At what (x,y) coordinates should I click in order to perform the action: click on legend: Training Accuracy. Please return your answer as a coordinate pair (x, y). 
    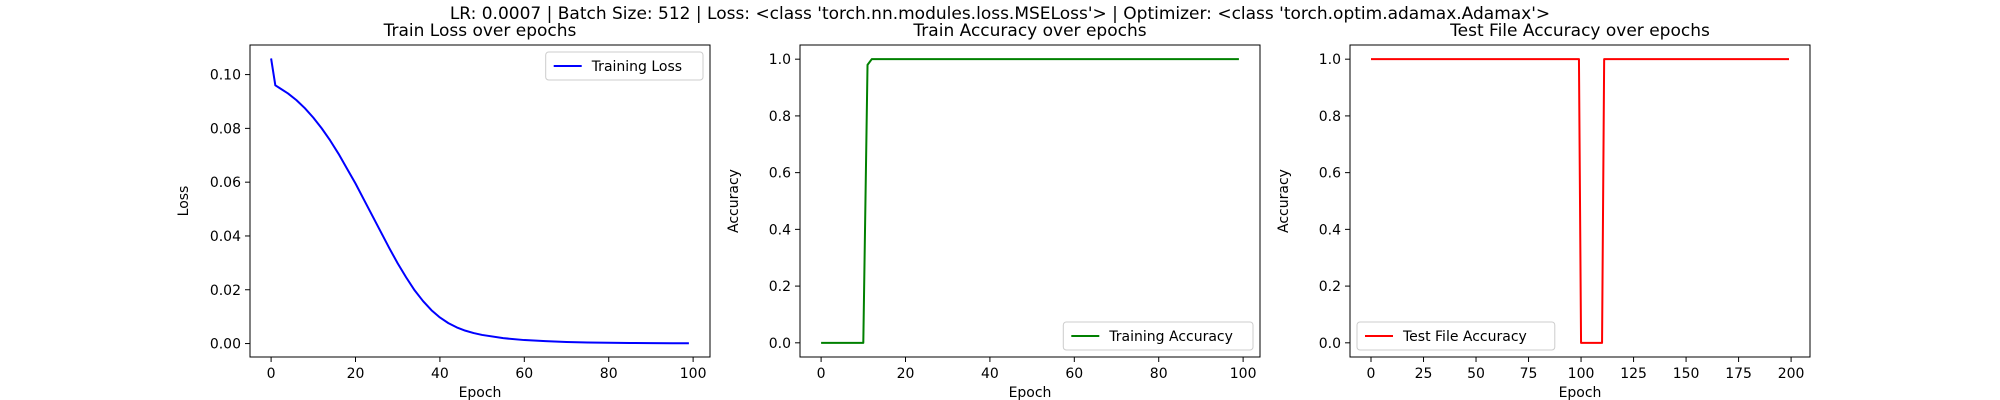
    Looking at the image, I should click on (1158, 336).